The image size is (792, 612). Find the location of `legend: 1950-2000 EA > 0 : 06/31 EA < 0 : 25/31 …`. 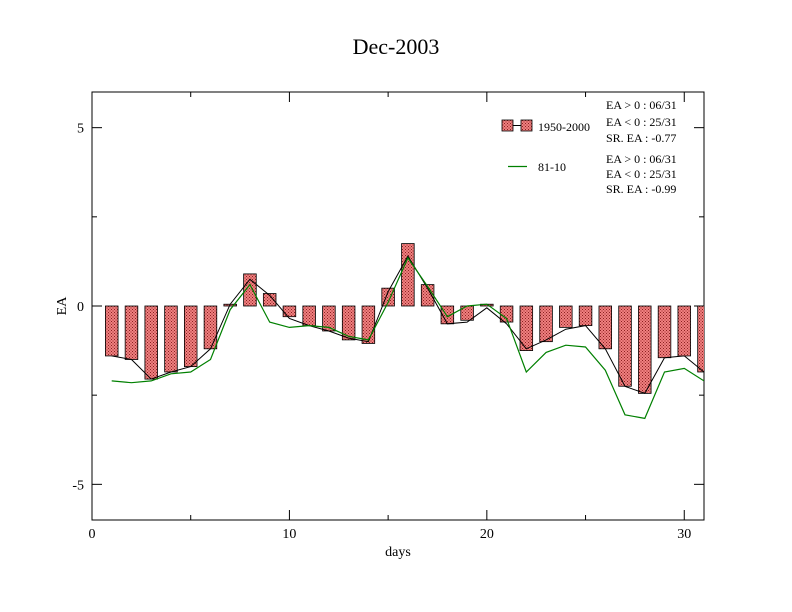

legend: 1950-2000 EA > 0 : 06/31 EA < 0 : 25/31 … is located at coordinates (589, 147).